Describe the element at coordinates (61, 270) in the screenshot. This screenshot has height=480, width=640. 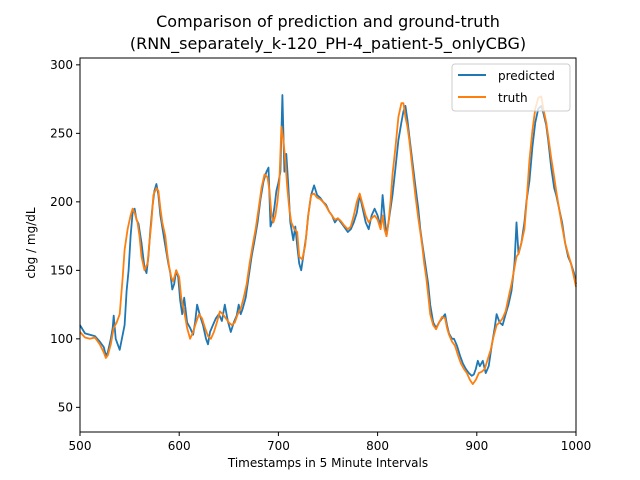
I see `y-tick-label: 150` at that location.